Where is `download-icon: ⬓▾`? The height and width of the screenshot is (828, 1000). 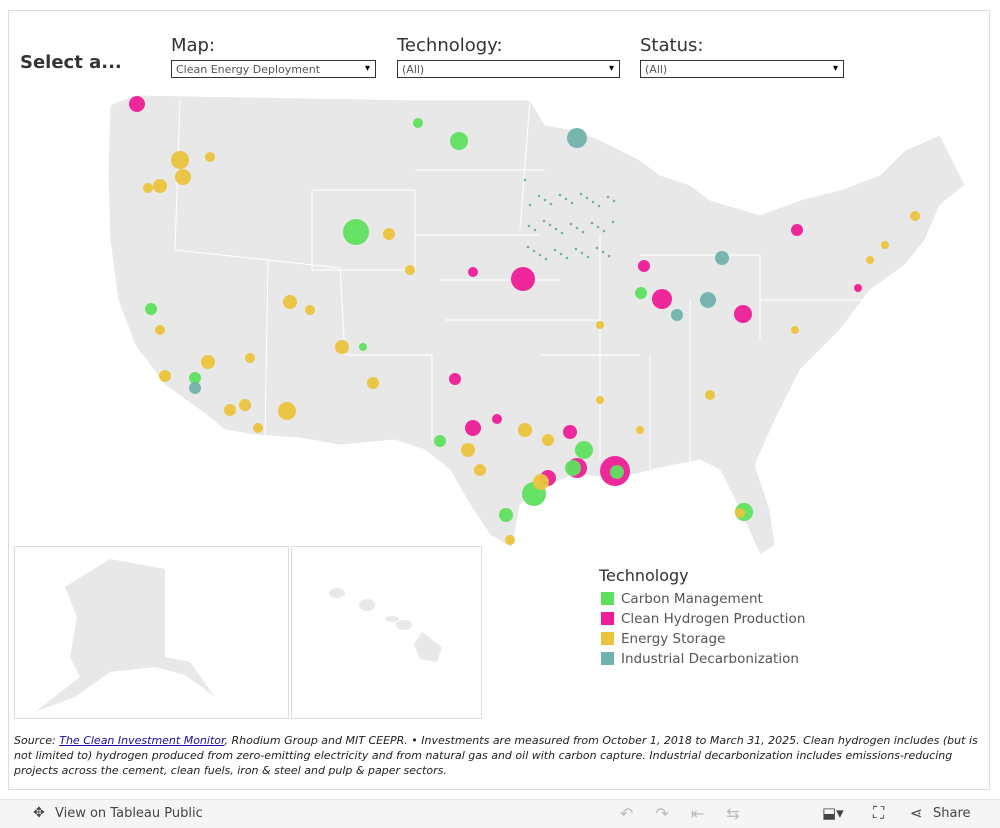
download-icon: ⬓▾ is located at coordinates (833, 813).